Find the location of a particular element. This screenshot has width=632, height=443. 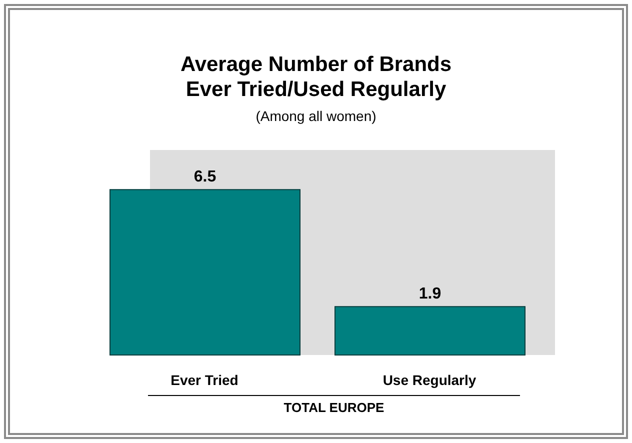

chart-subtitle: (Among all women) is located at coordinates (316, 116).